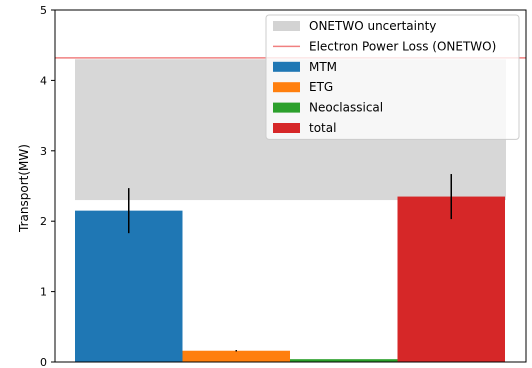 The image size is (532, 368). Describe the element at coordinates (129, 286) in the screenshot. I see `bar-mtm` at that location.